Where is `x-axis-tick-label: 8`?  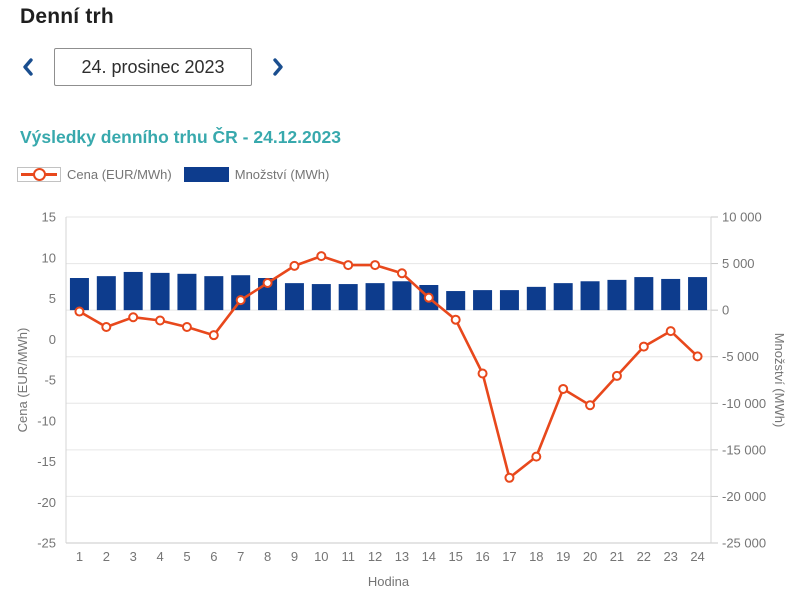
x-axis-tick-label: 8 is located at coordinates (267, 556).